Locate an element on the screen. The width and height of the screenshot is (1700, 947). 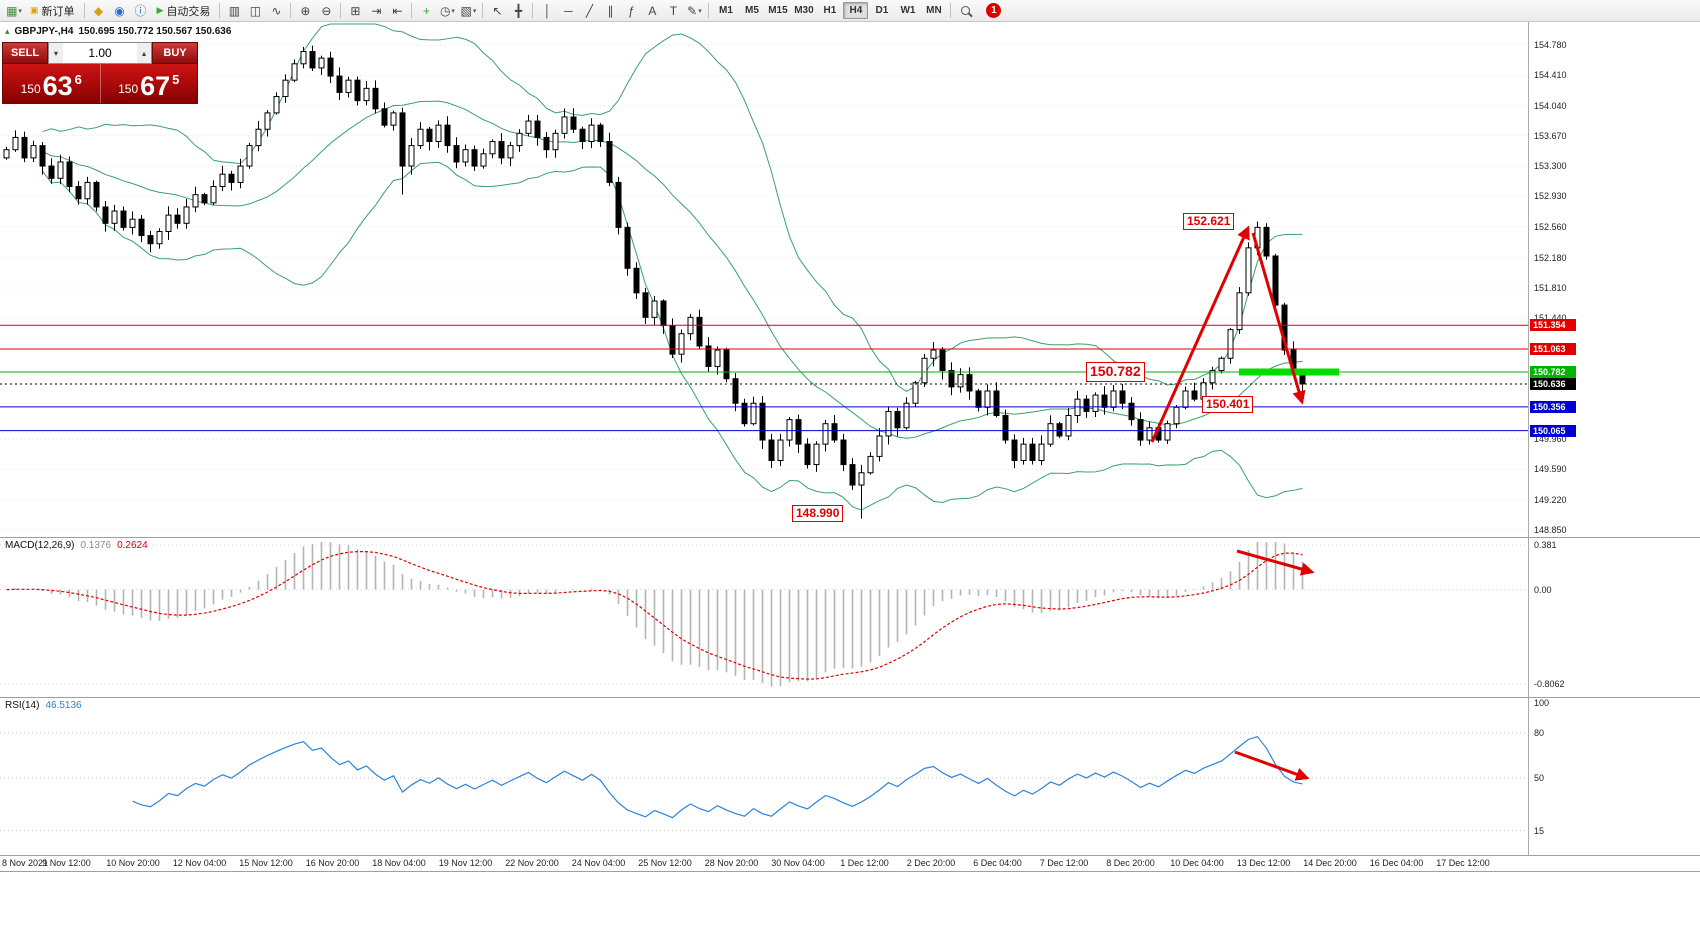
equidistant-channel-icon: ∥ is located at coordinates (610, 11).